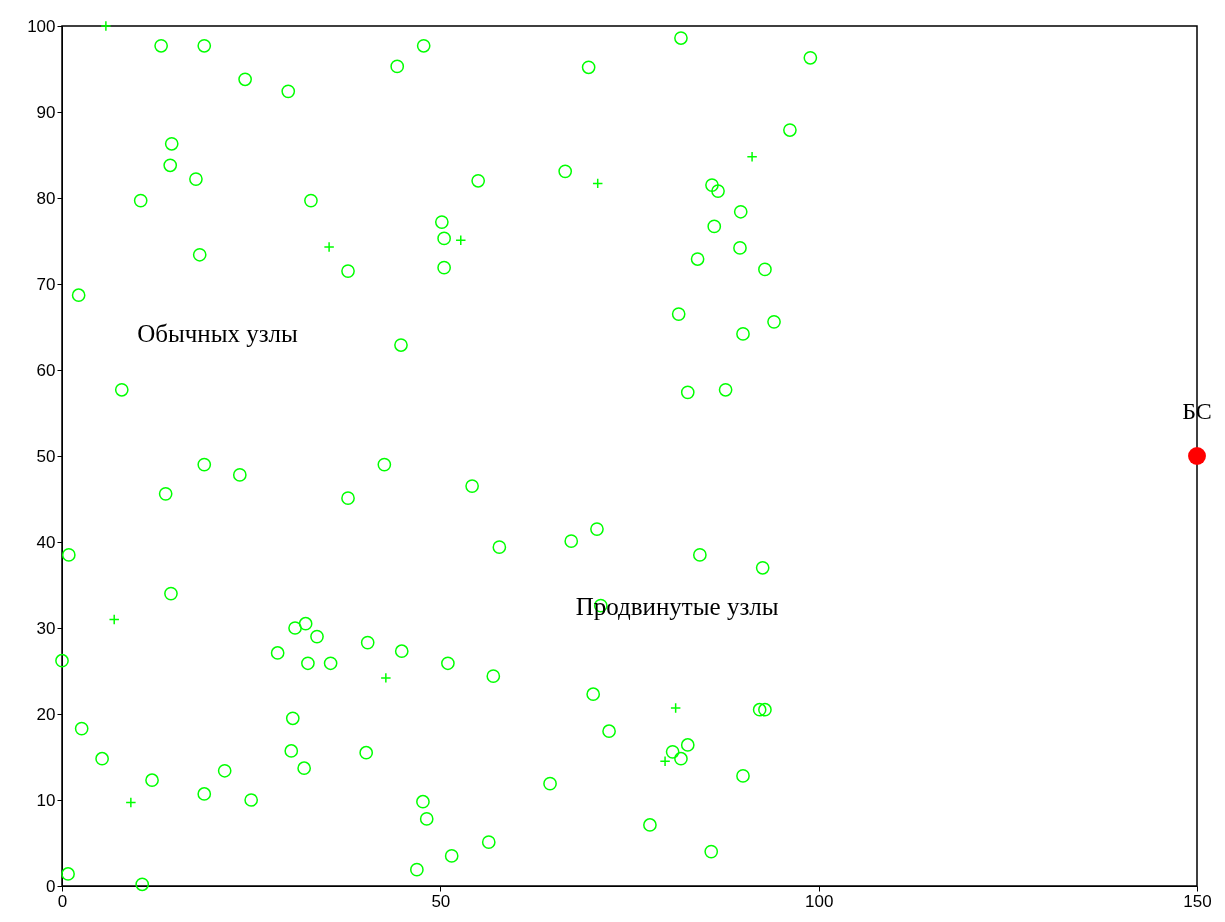 The height and width of the screenshot is (922, 1225). What do you see at coordinates (41, 26) in the screenshot?
I see `y-tick-label: 100` at bounding box center [41, 26].